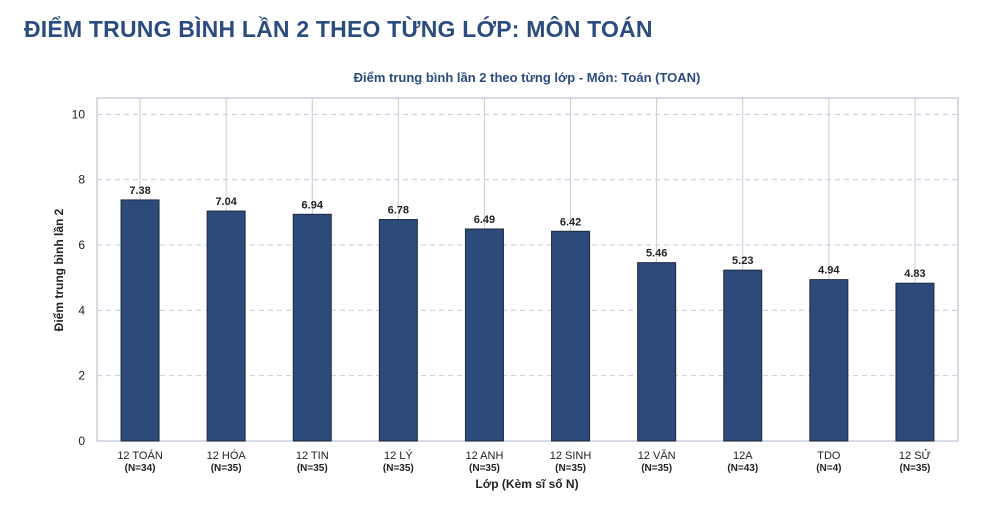  I want to click on x-tick-label: 12 ANH, so click(484, 456).